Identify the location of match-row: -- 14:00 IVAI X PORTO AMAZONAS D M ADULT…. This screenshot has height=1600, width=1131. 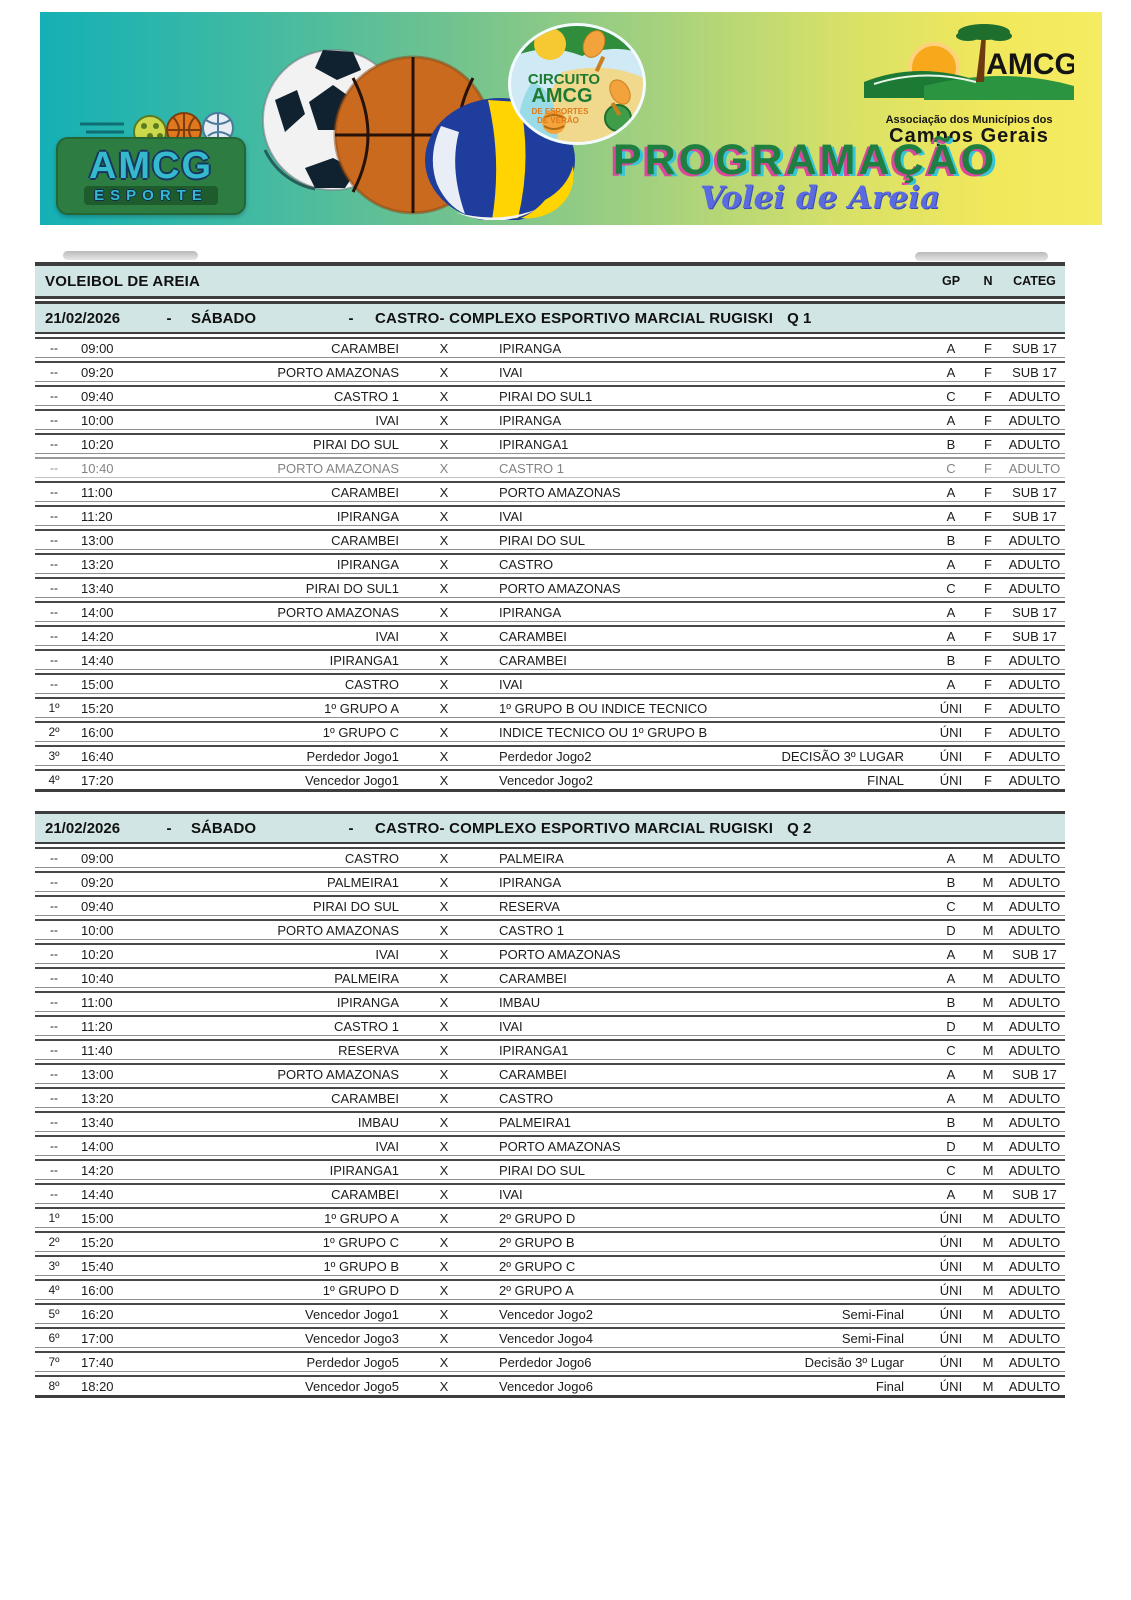
(550, 1145).